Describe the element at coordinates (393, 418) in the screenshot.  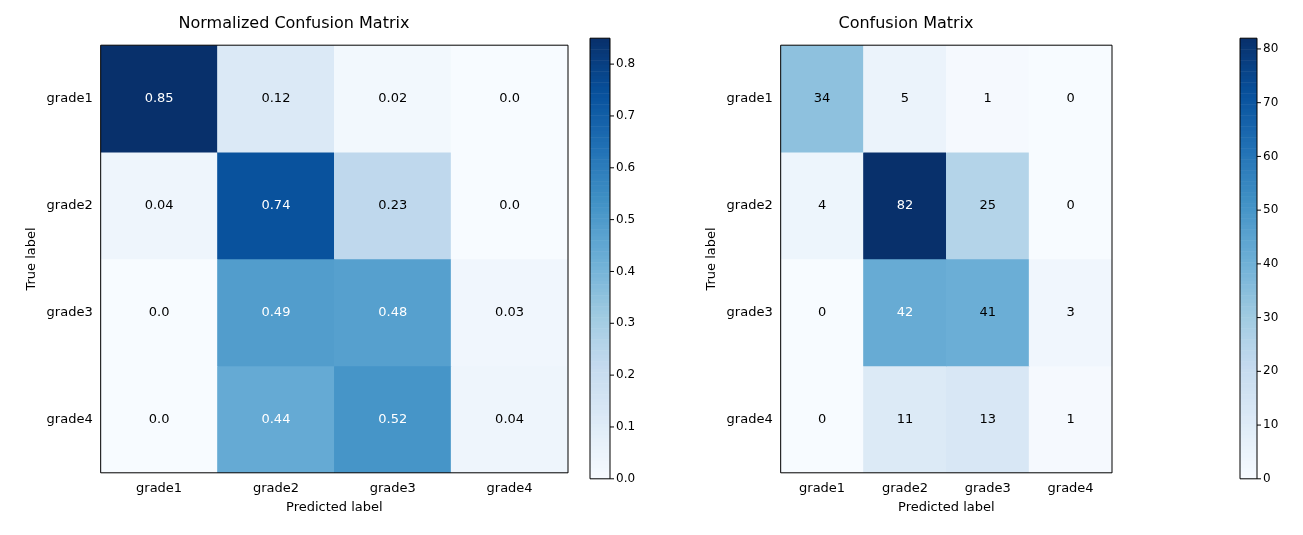
I see `data-label: 0.52` at that location.